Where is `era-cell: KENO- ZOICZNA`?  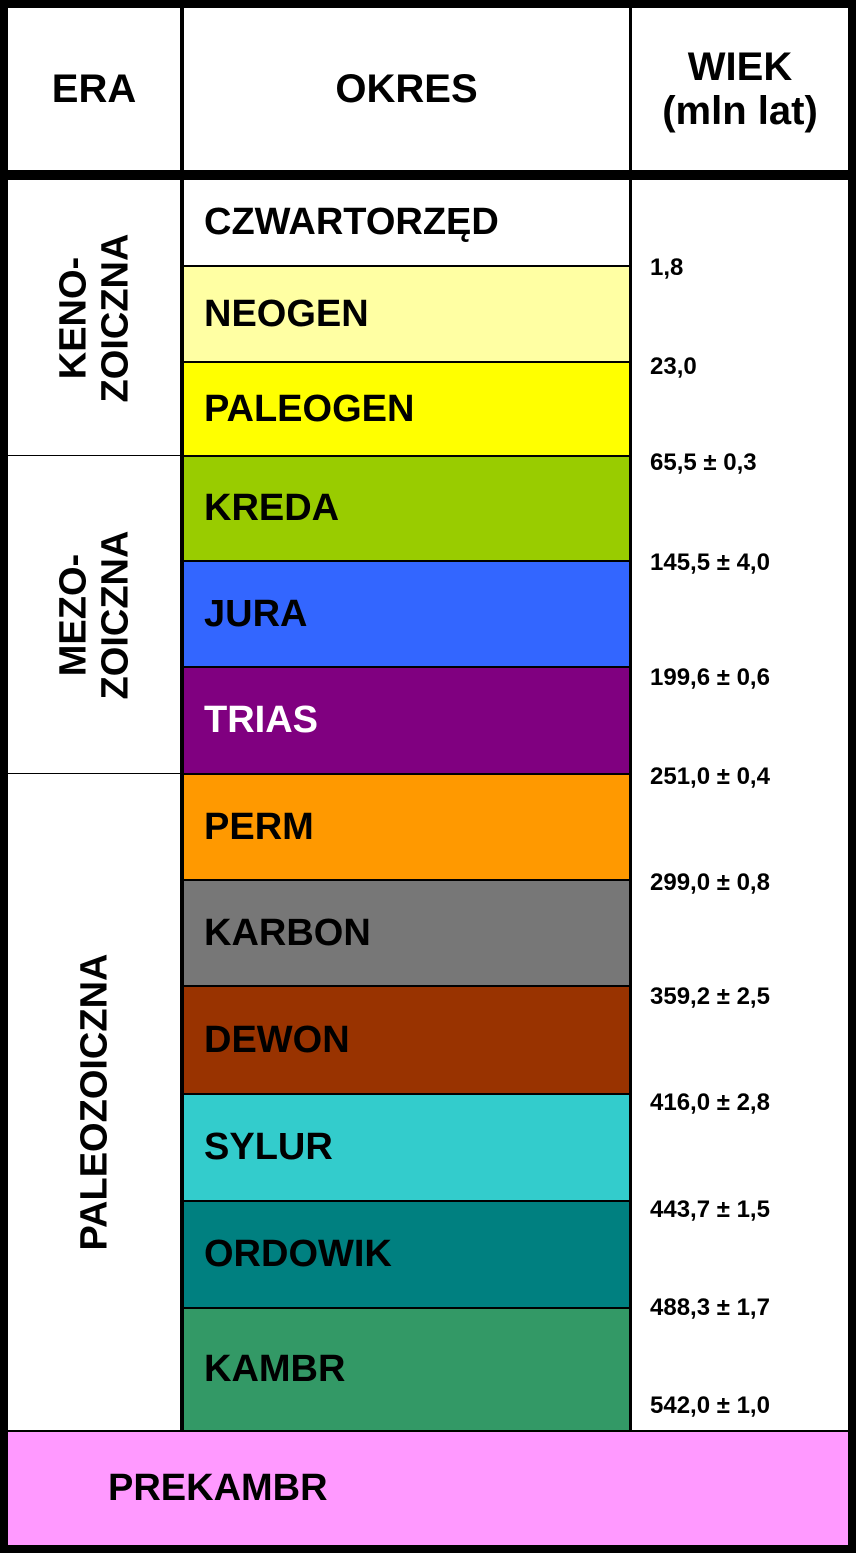
era-cell: KENO- ZOICZNA is located at coordinates (94, 317).